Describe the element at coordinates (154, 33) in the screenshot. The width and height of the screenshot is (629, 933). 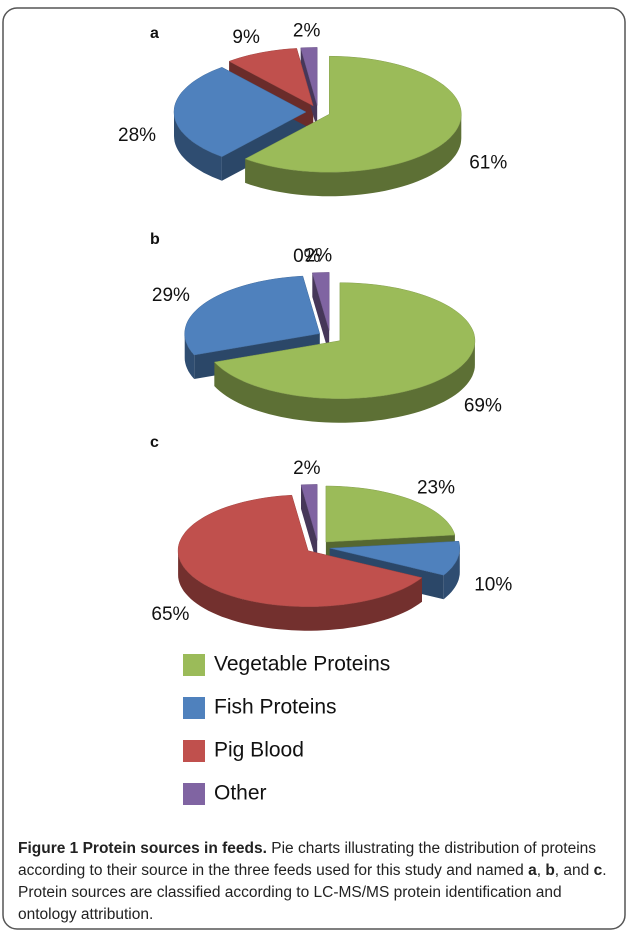
I see `panel-label: a` at that location.